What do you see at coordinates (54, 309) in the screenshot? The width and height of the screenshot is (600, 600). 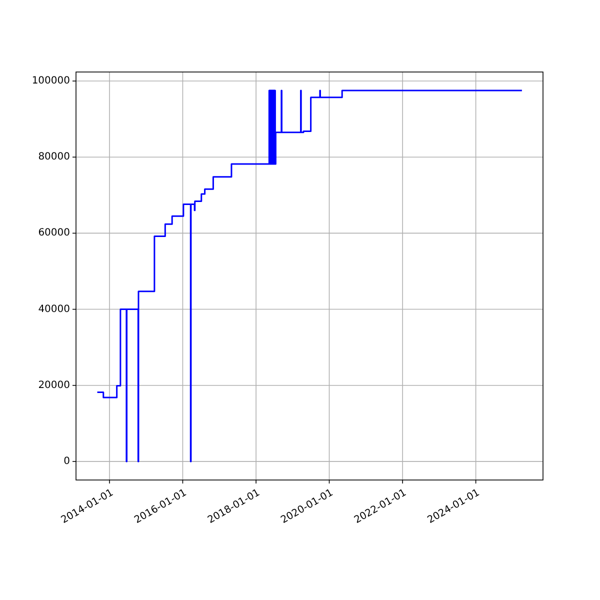 I see `y-tick-label: 40000` at bounding box center [54, 309].